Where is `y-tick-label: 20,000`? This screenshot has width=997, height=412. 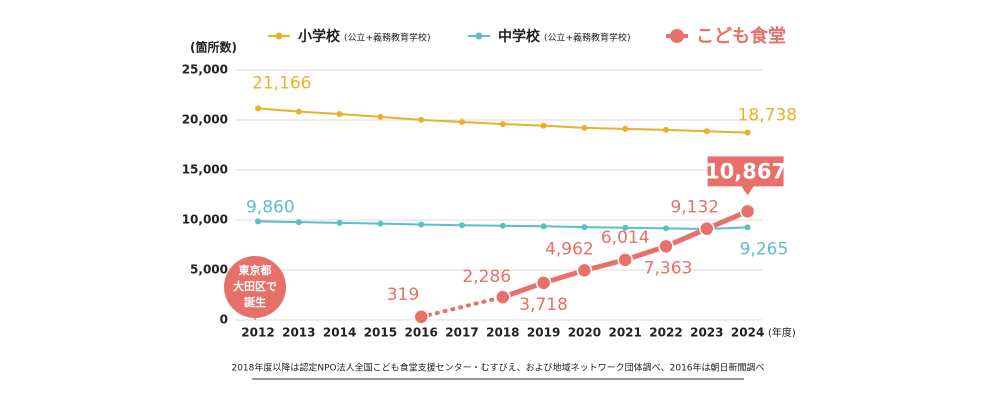 y-tick-label: 20,000 is located at coordinates (205, 120).